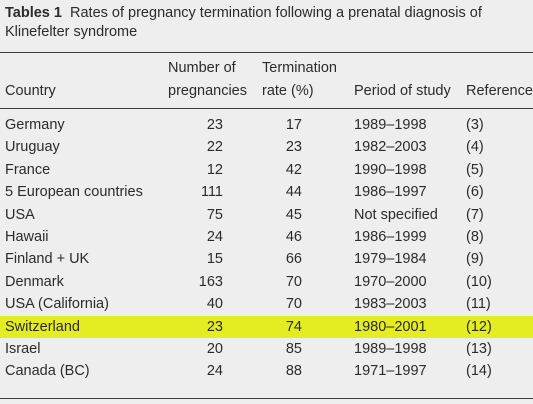 Image resolution: width=533 pixels, height=404 pixels. I want to click on header-period-of-study: Period of study, so click(402, 91).